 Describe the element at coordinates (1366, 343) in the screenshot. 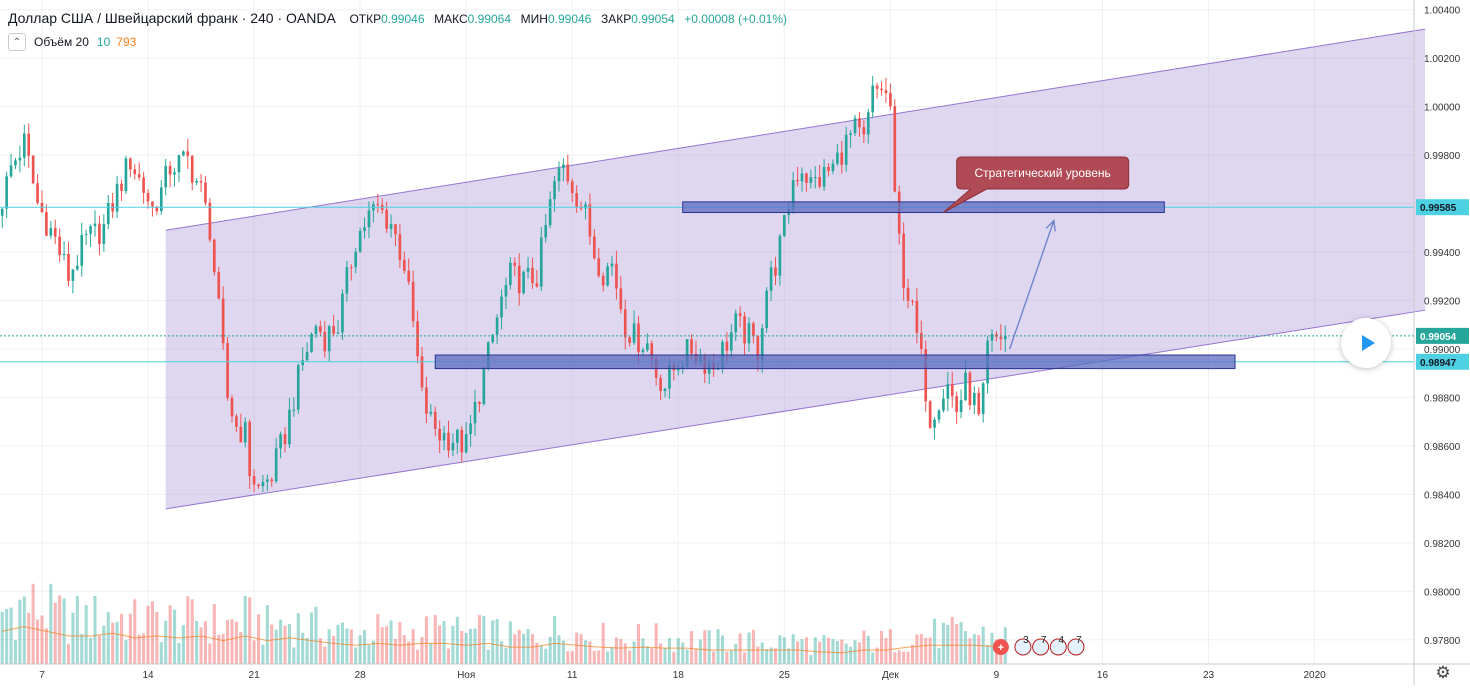

I see `go-to-realtime-button` at that location.